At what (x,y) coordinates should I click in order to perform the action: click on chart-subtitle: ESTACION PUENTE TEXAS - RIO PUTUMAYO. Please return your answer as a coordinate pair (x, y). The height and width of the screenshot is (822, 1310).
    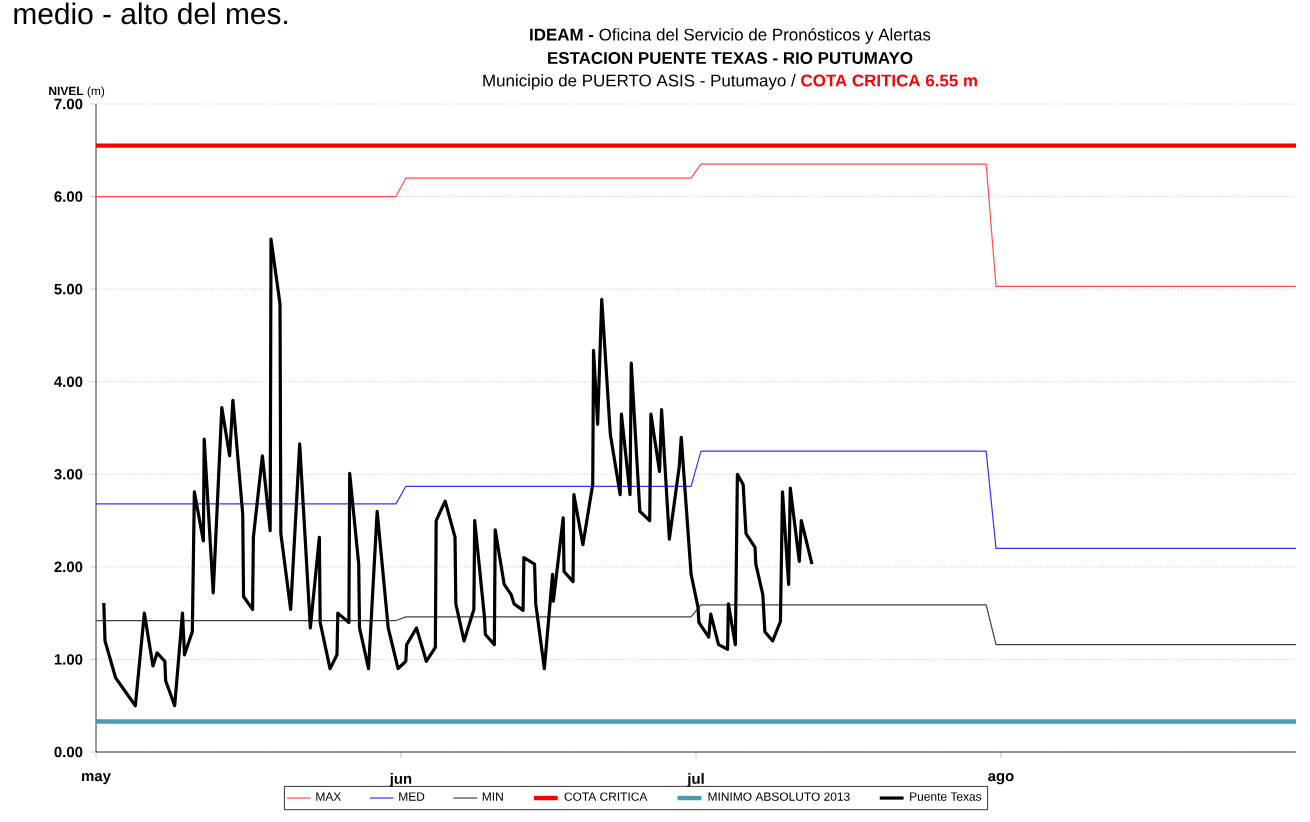
    Looking at the image, I should click on (730, 58).